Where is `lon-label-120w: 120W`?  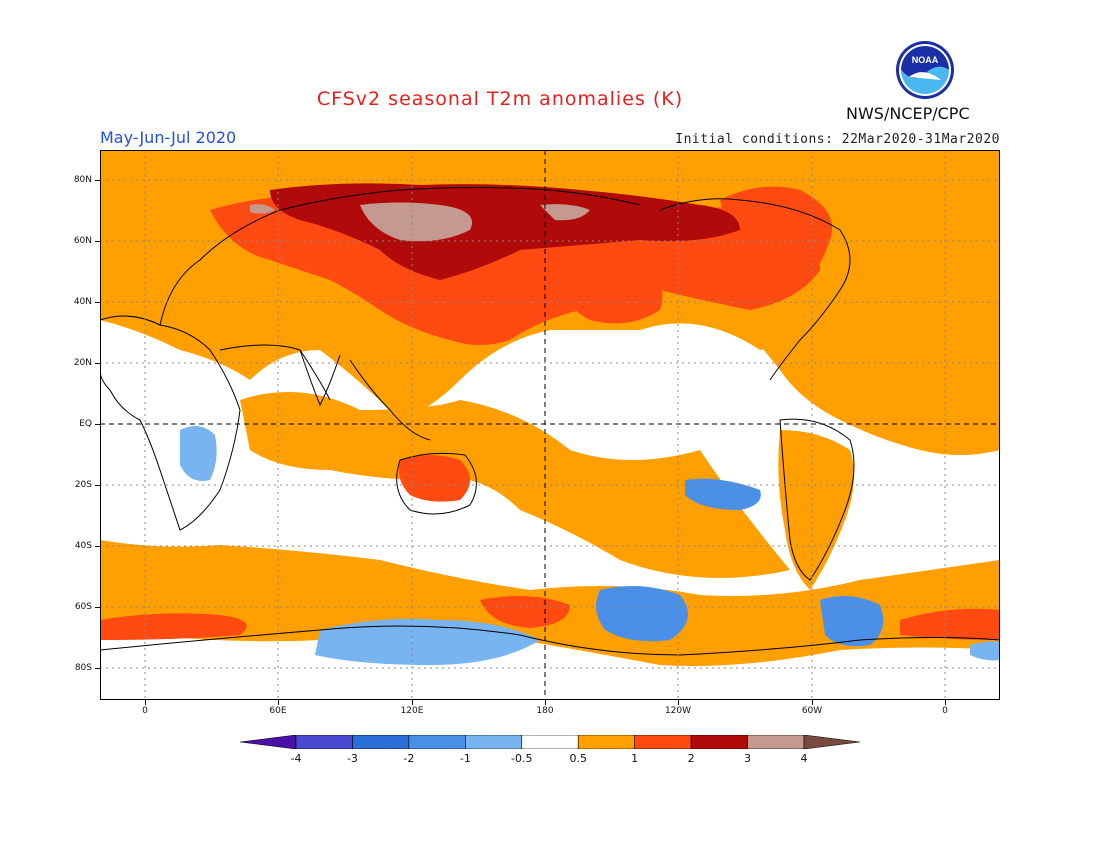
lon-label-120w: 120W is located at coordinates (678, 711).